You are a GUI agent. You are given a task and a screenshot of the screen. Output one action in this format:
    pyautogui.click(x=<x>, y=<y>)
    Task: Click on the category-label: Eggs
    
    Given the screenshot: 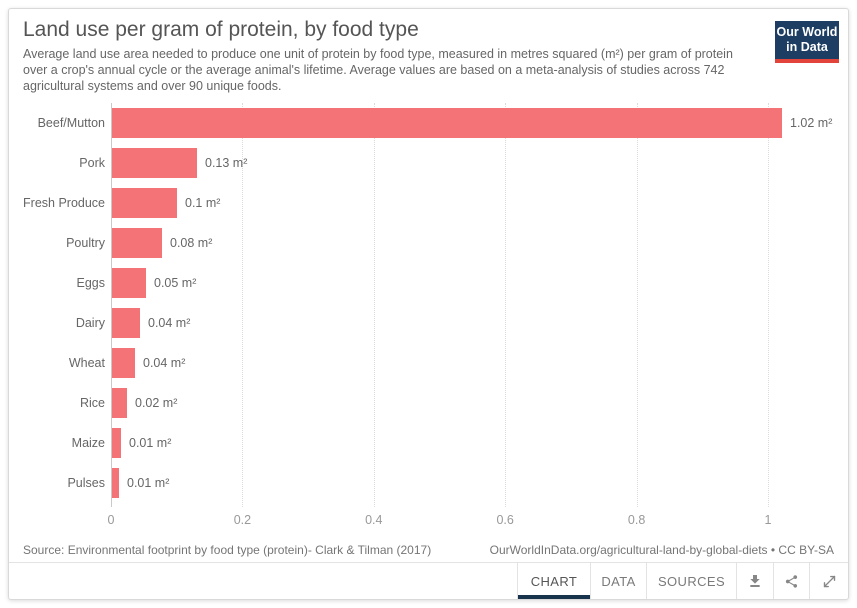 What is the action you would take?
    pyautogui.click(x=91, y=283)
    